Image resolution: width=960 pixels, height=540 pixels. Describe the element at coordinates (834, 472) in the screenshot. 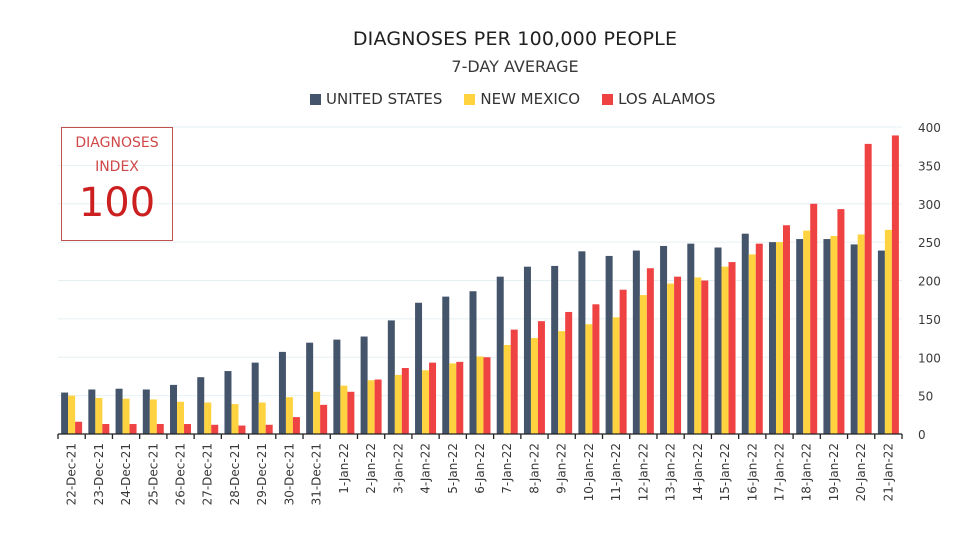

I see `x-tick-label: 19-Jan-22` at that location.